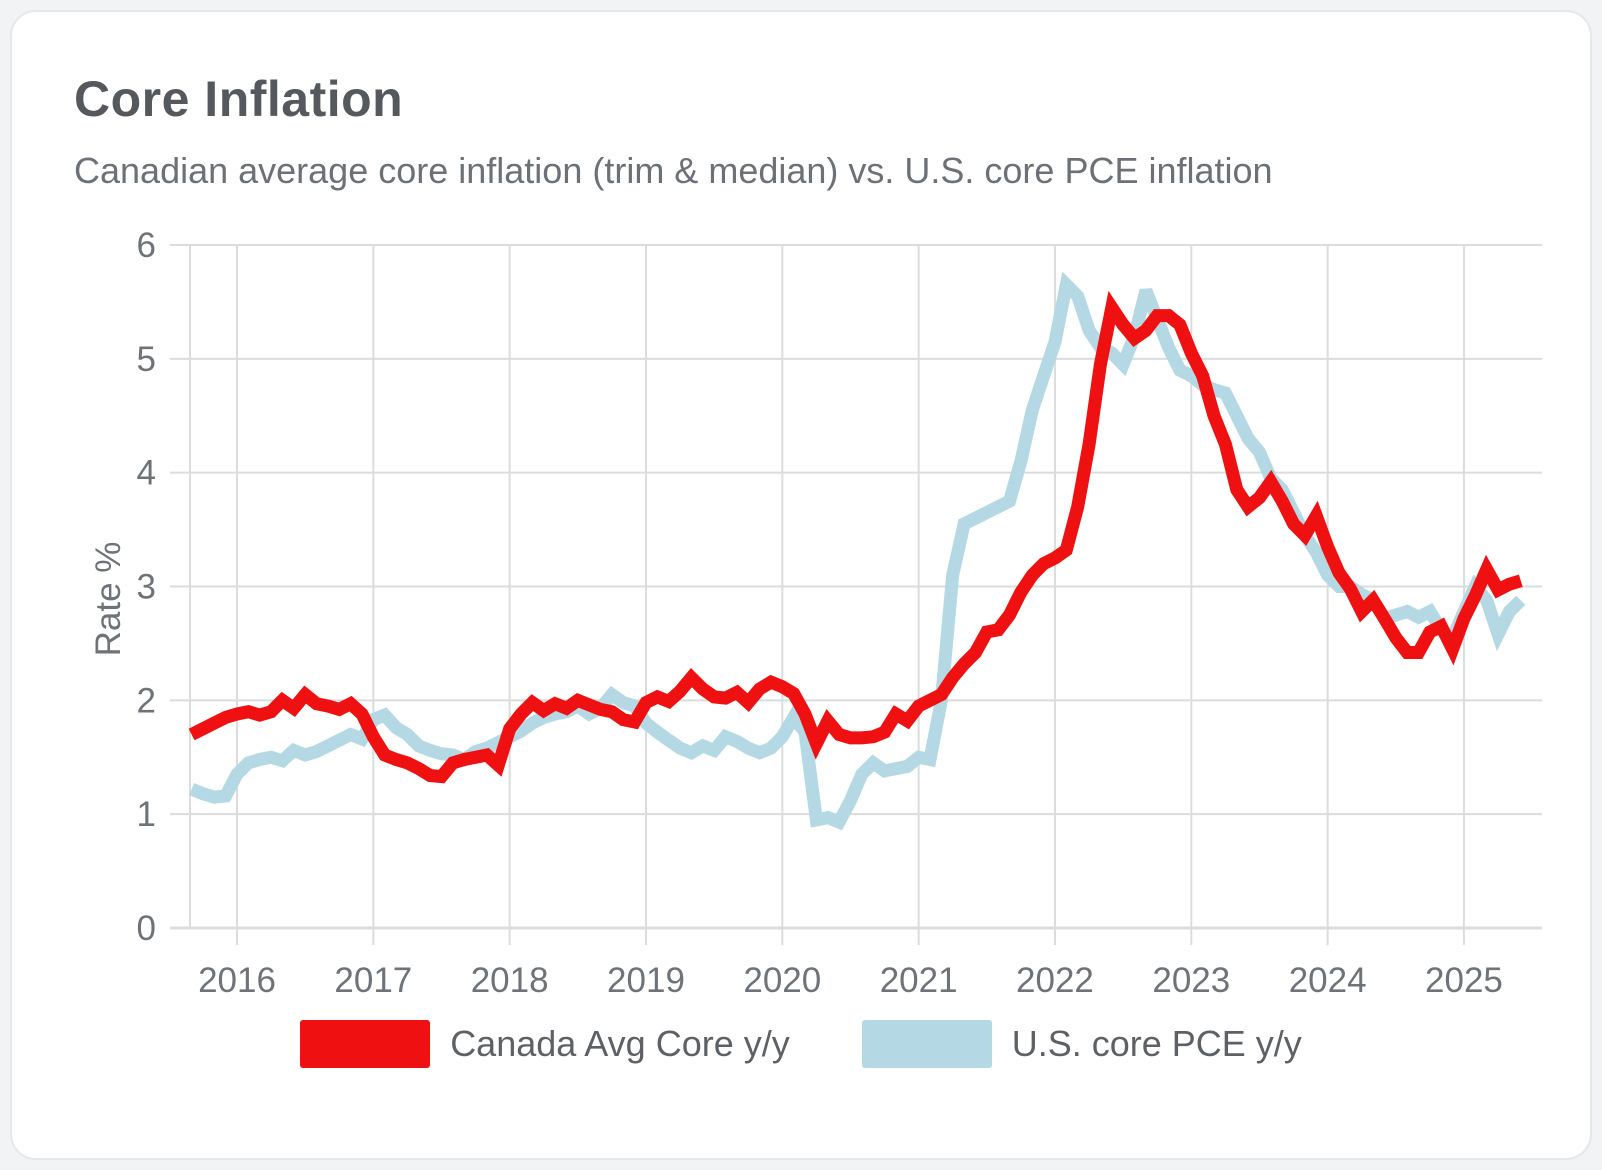 This screenshot has width=1602, height=1170. Describe the element at coordinates (620, 1043) in the screenshot. I see `legend-label-canada: Canada Avg Core y/y` at that location.